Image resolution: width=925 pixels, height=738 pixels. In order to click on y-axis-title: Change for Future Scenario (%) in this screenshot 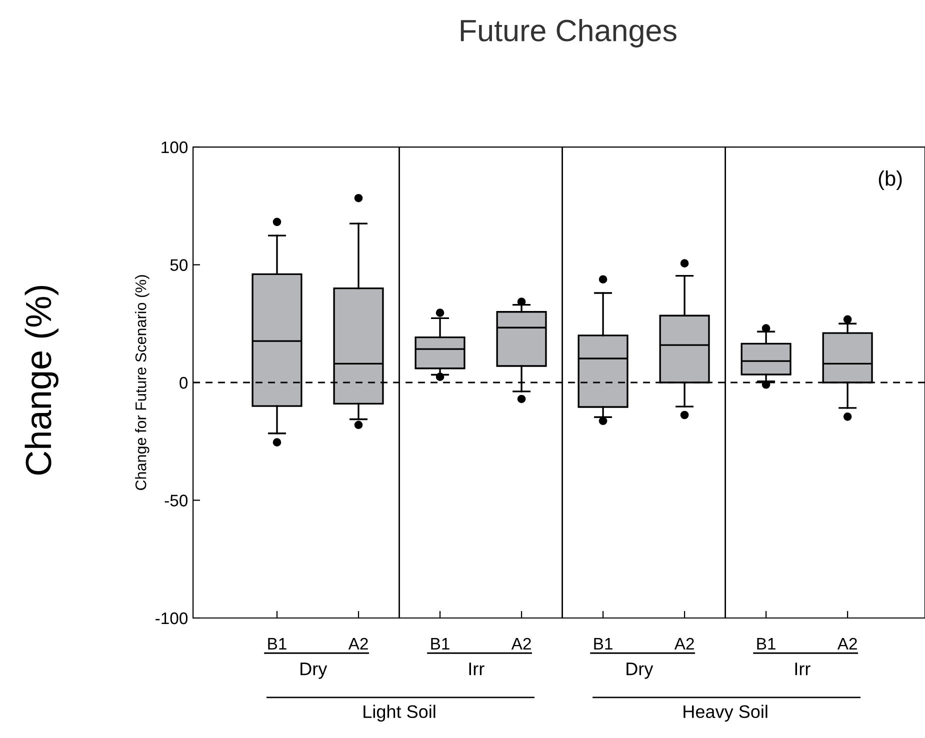, I will do `click(142, 382)`.